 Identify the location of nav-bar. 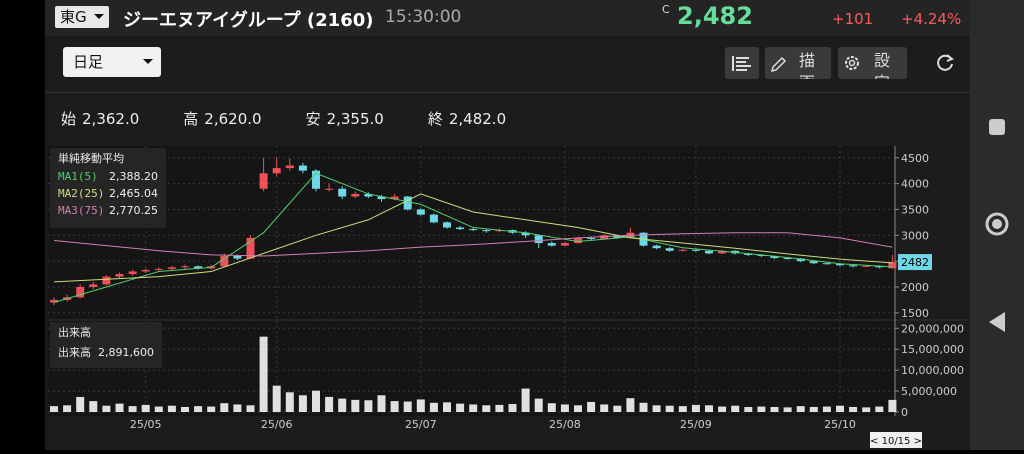
(997, 225).